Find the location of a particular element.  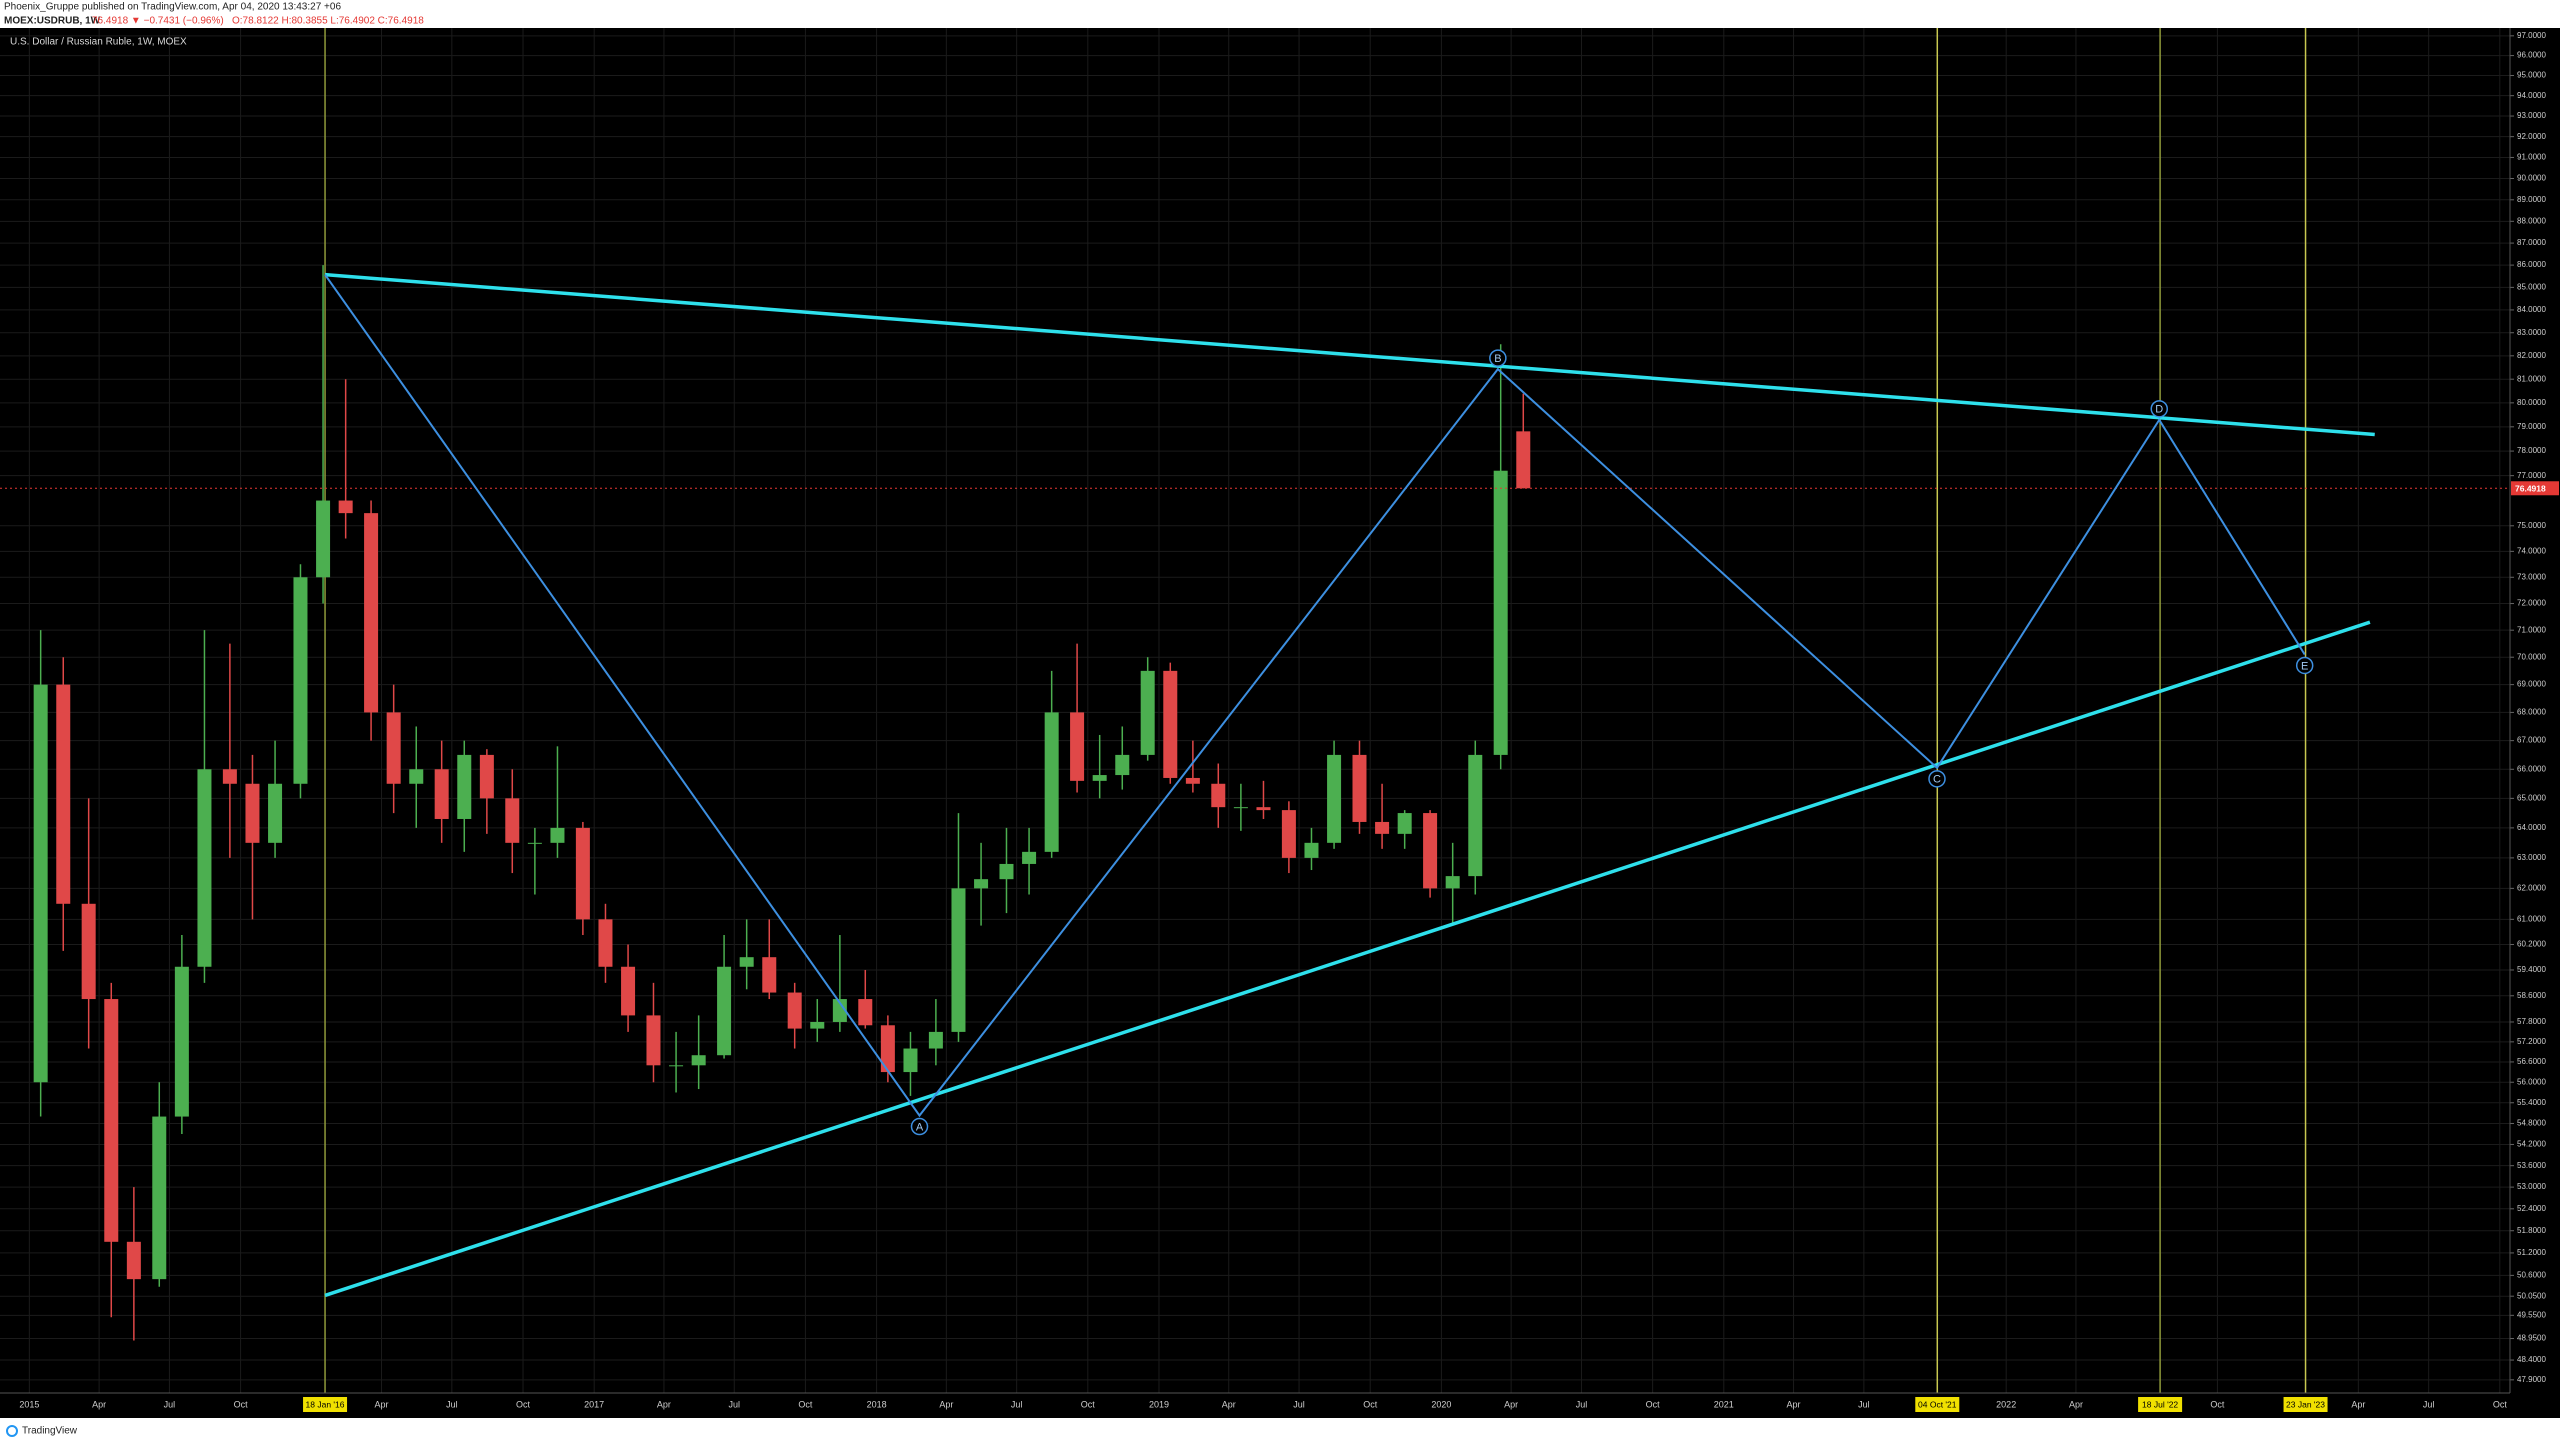

y-tick-label: 75.0000 is located at coordinates (2531, 525).